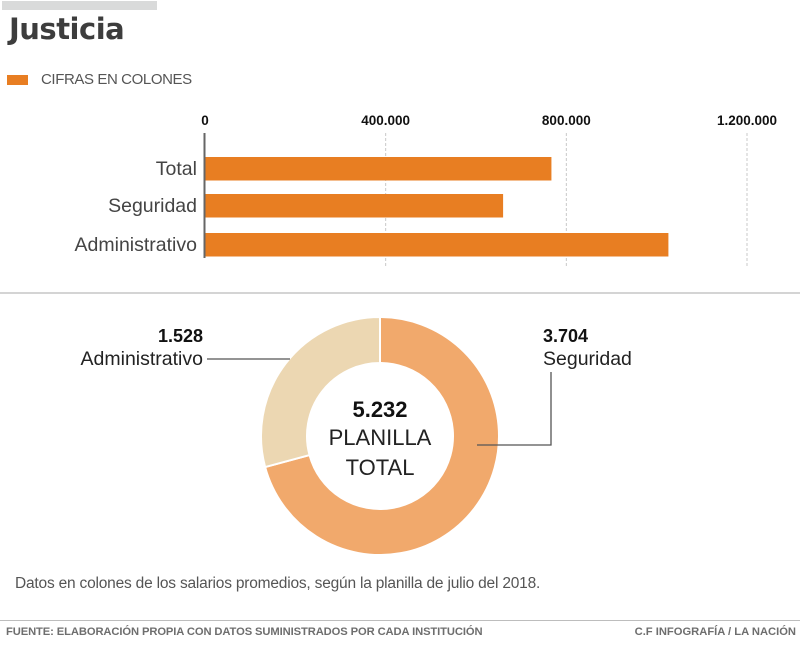  I want to click on administrativo-slice-label: Administrativo, so click(142, 359).